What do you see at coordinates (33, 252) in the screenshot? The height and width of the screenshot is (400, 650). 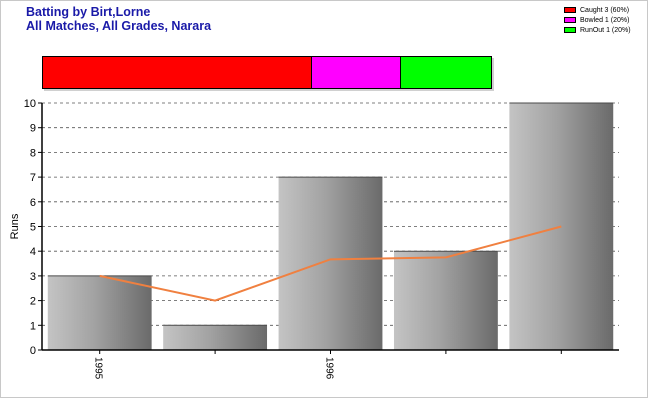 I see `y-tick-label: 4` at bounding box center [33, 252].